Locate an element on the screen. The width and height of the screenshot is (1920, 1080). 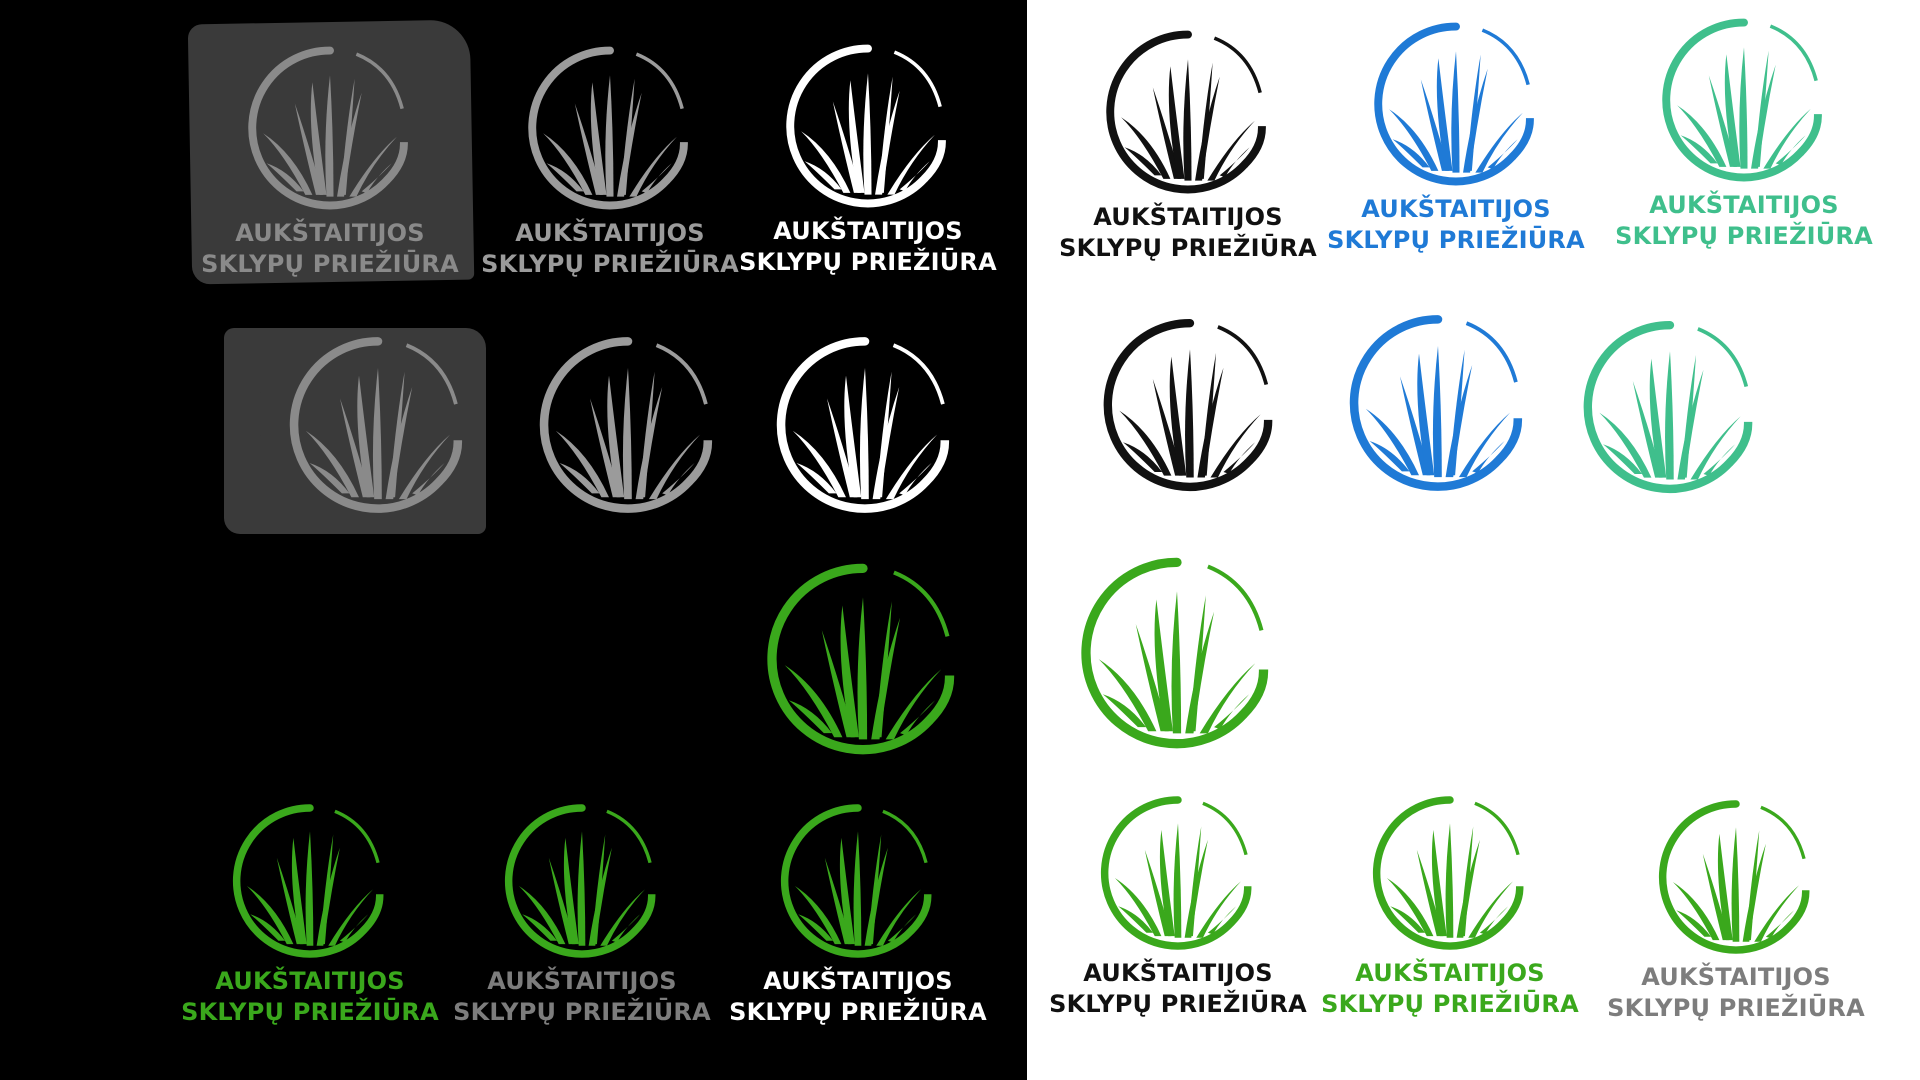
logo-light-green-text-green: AUKŠTAITIJOS SKLYPŲ PRIEŽIŪRA is located at coordinates (1450, 905).